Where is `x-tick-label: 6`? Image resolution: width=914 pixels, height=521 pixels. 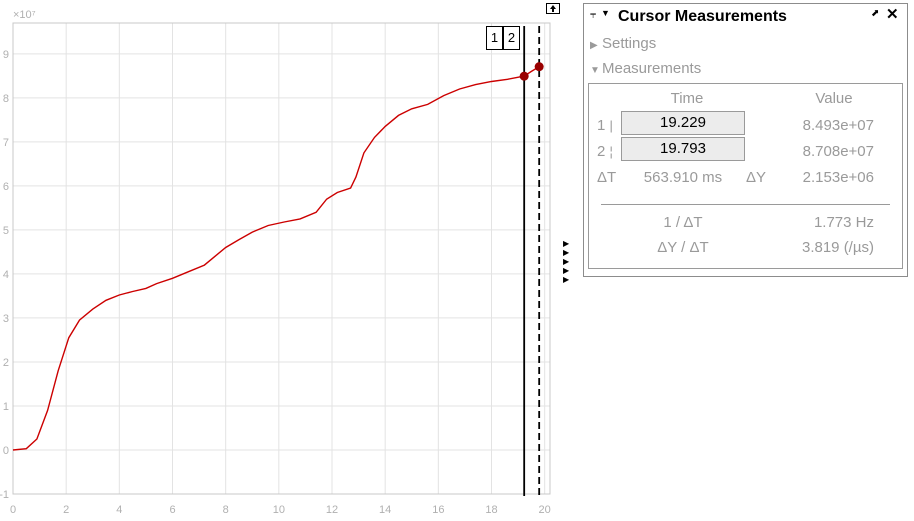
x-tick-label: 6 is located at coordinates (172, 510).